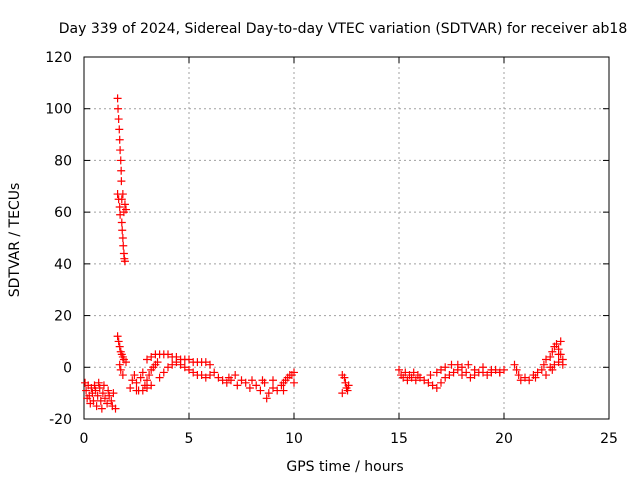  What do you see at coordinates (67, 368) in the screenshot?
I see `y-tick-label: 0` at bounding box center [67, 368].